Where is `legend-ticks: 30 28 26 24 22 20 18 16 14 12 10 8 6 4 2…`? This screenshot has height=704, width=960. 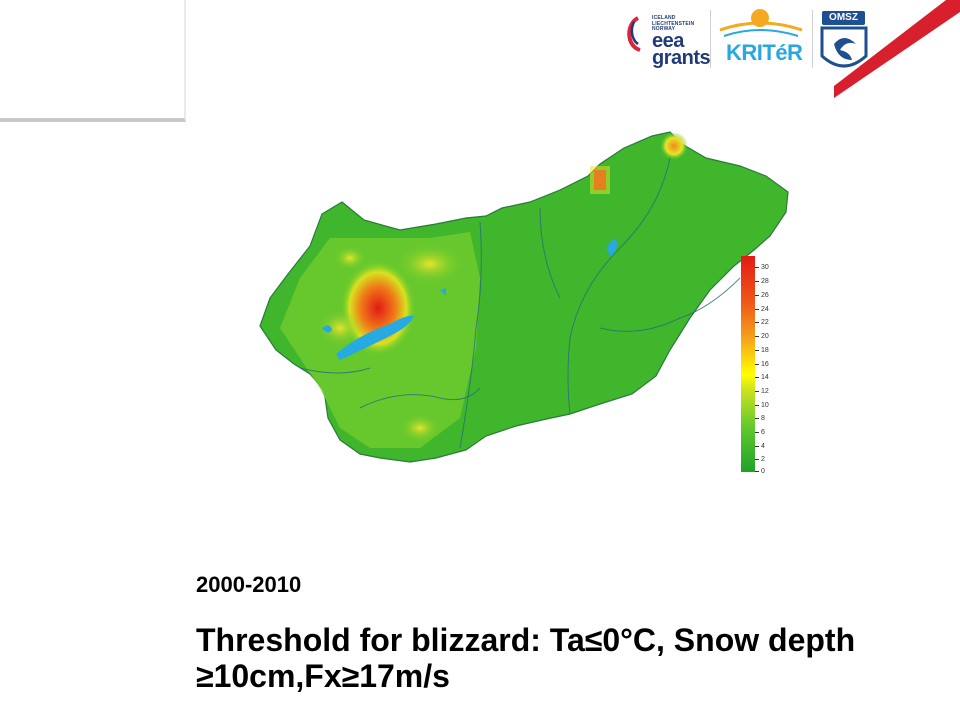
legend-ticks: 30 28 26 24 22 20 18 16 14 12 10 8 6 4 2… is located at coordinates (770, 365).